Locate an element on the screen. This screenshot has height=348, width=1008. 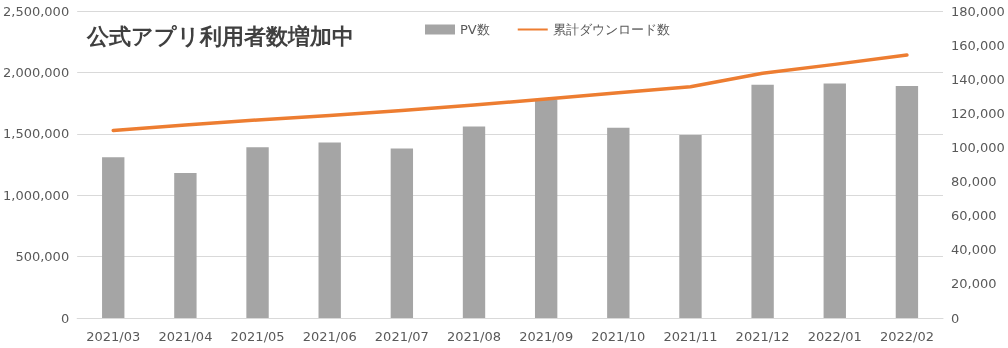
y2-tick-label: 20,000 is located at coordinates (974, 284).